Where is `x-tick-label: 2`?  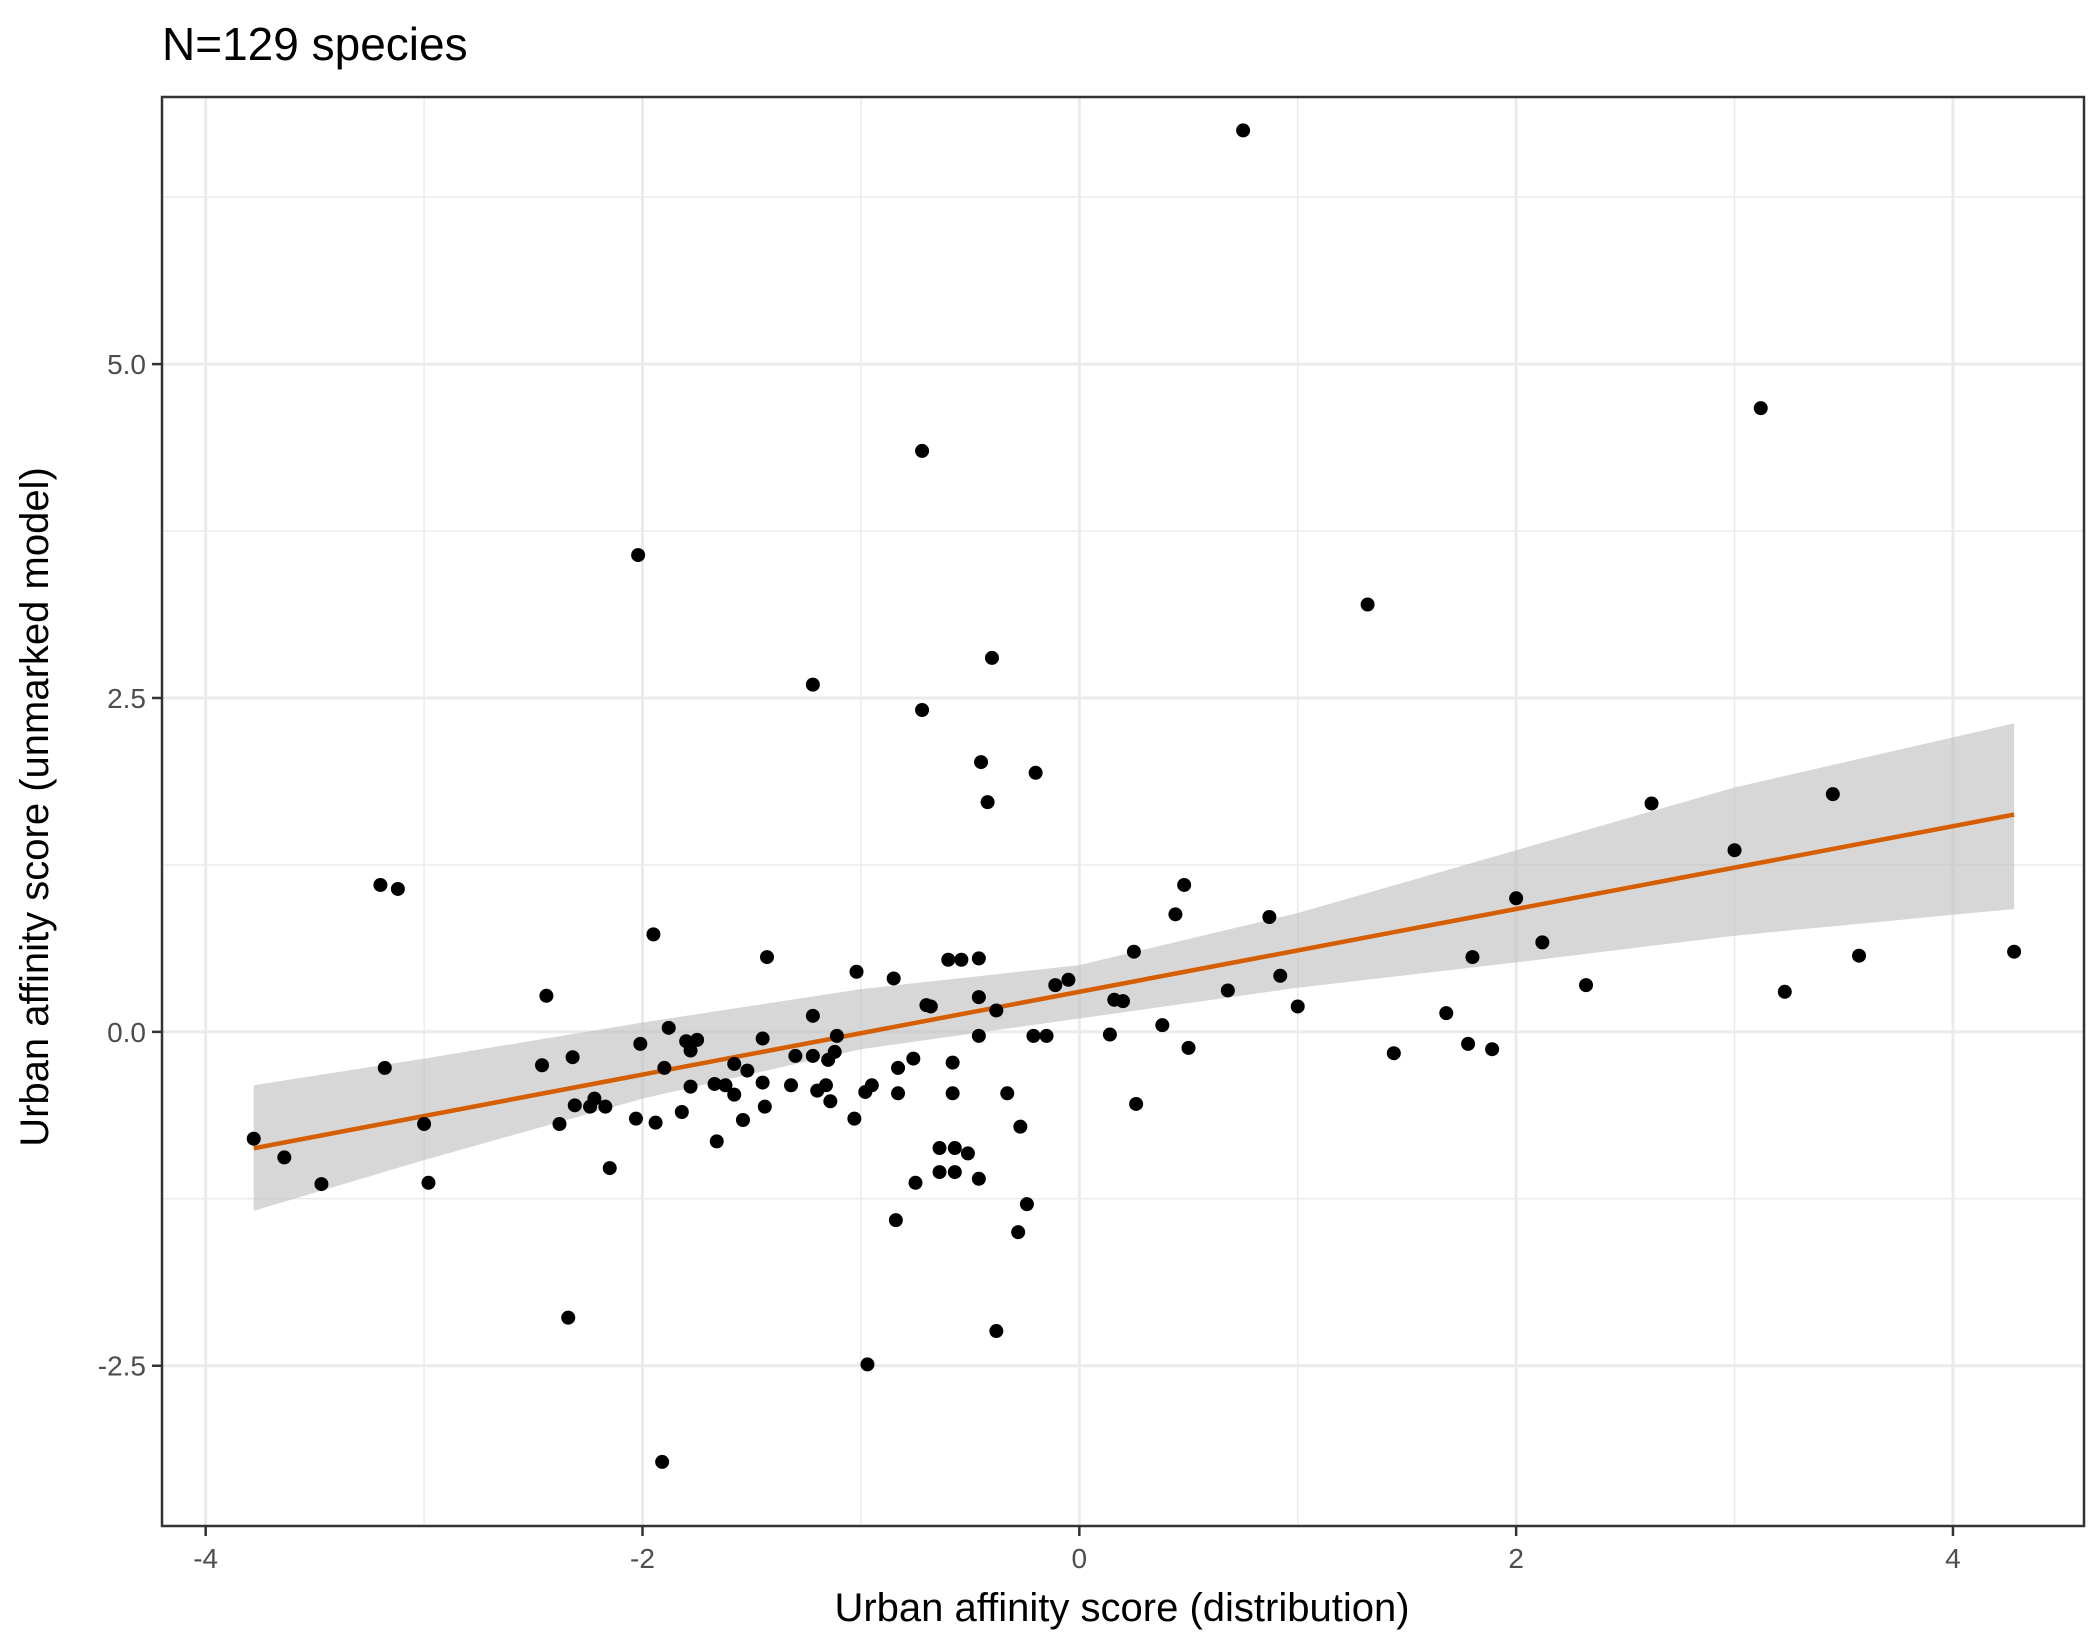
x-tick-label: 2 is located at coordinates (1516, 1558).